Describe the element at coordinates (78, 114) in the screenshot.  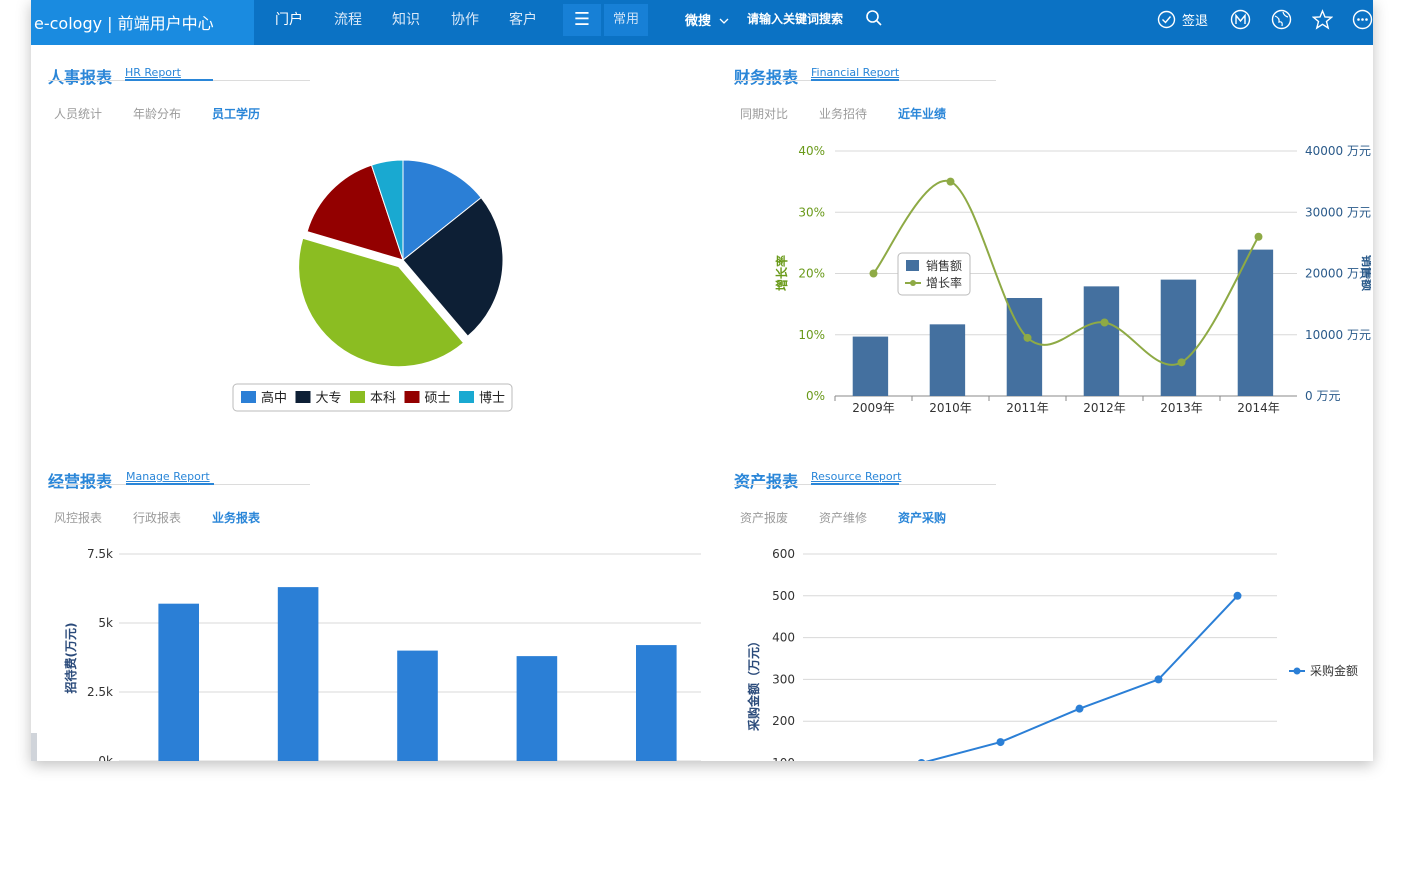
I see `tab-hr-headcount: 人员统计` at that location.